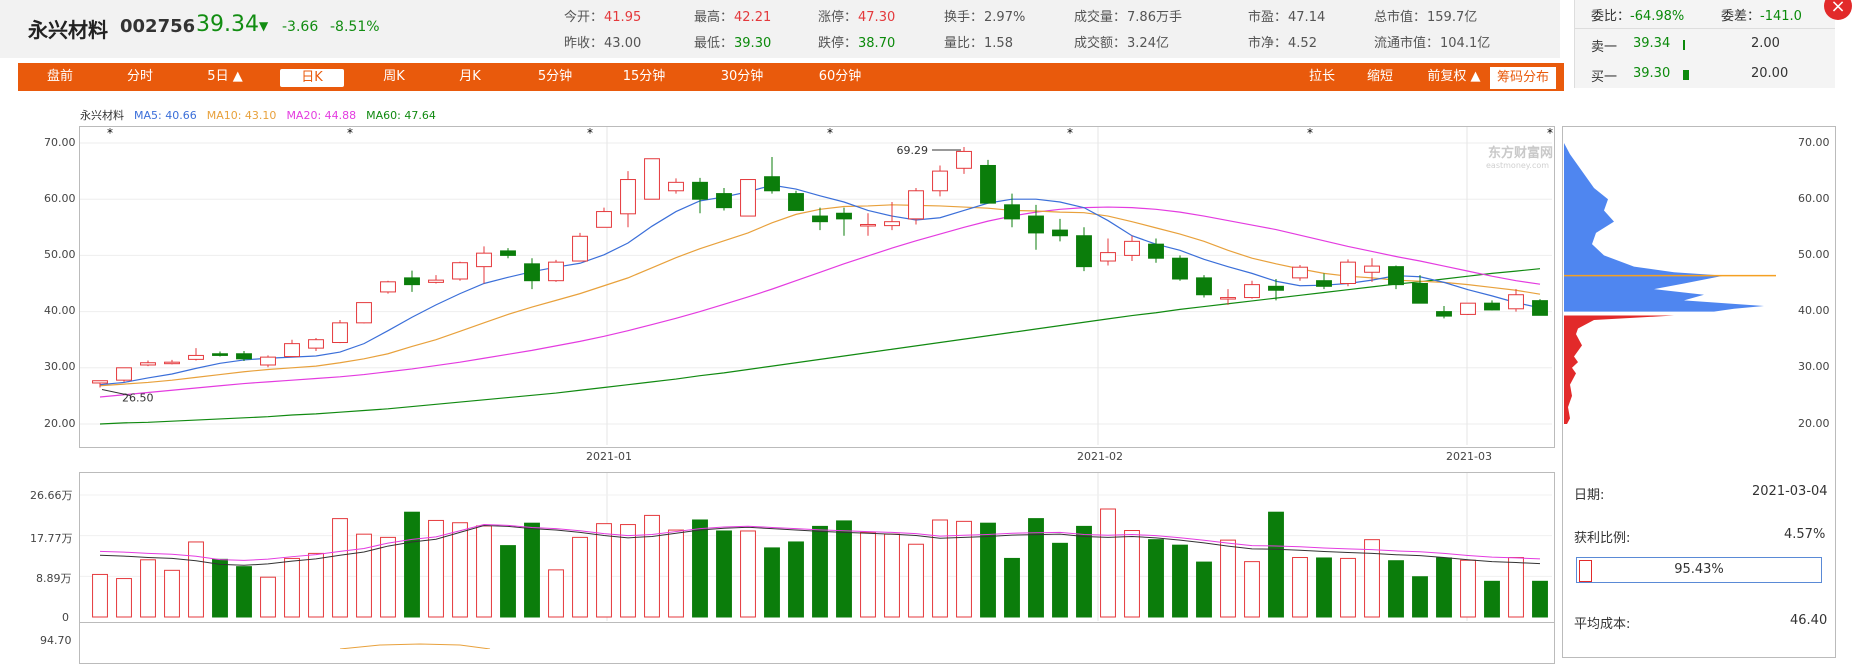 This screenshot has height=664, width=1863. I want to click on close-icon: ×, so click(1838, 10).